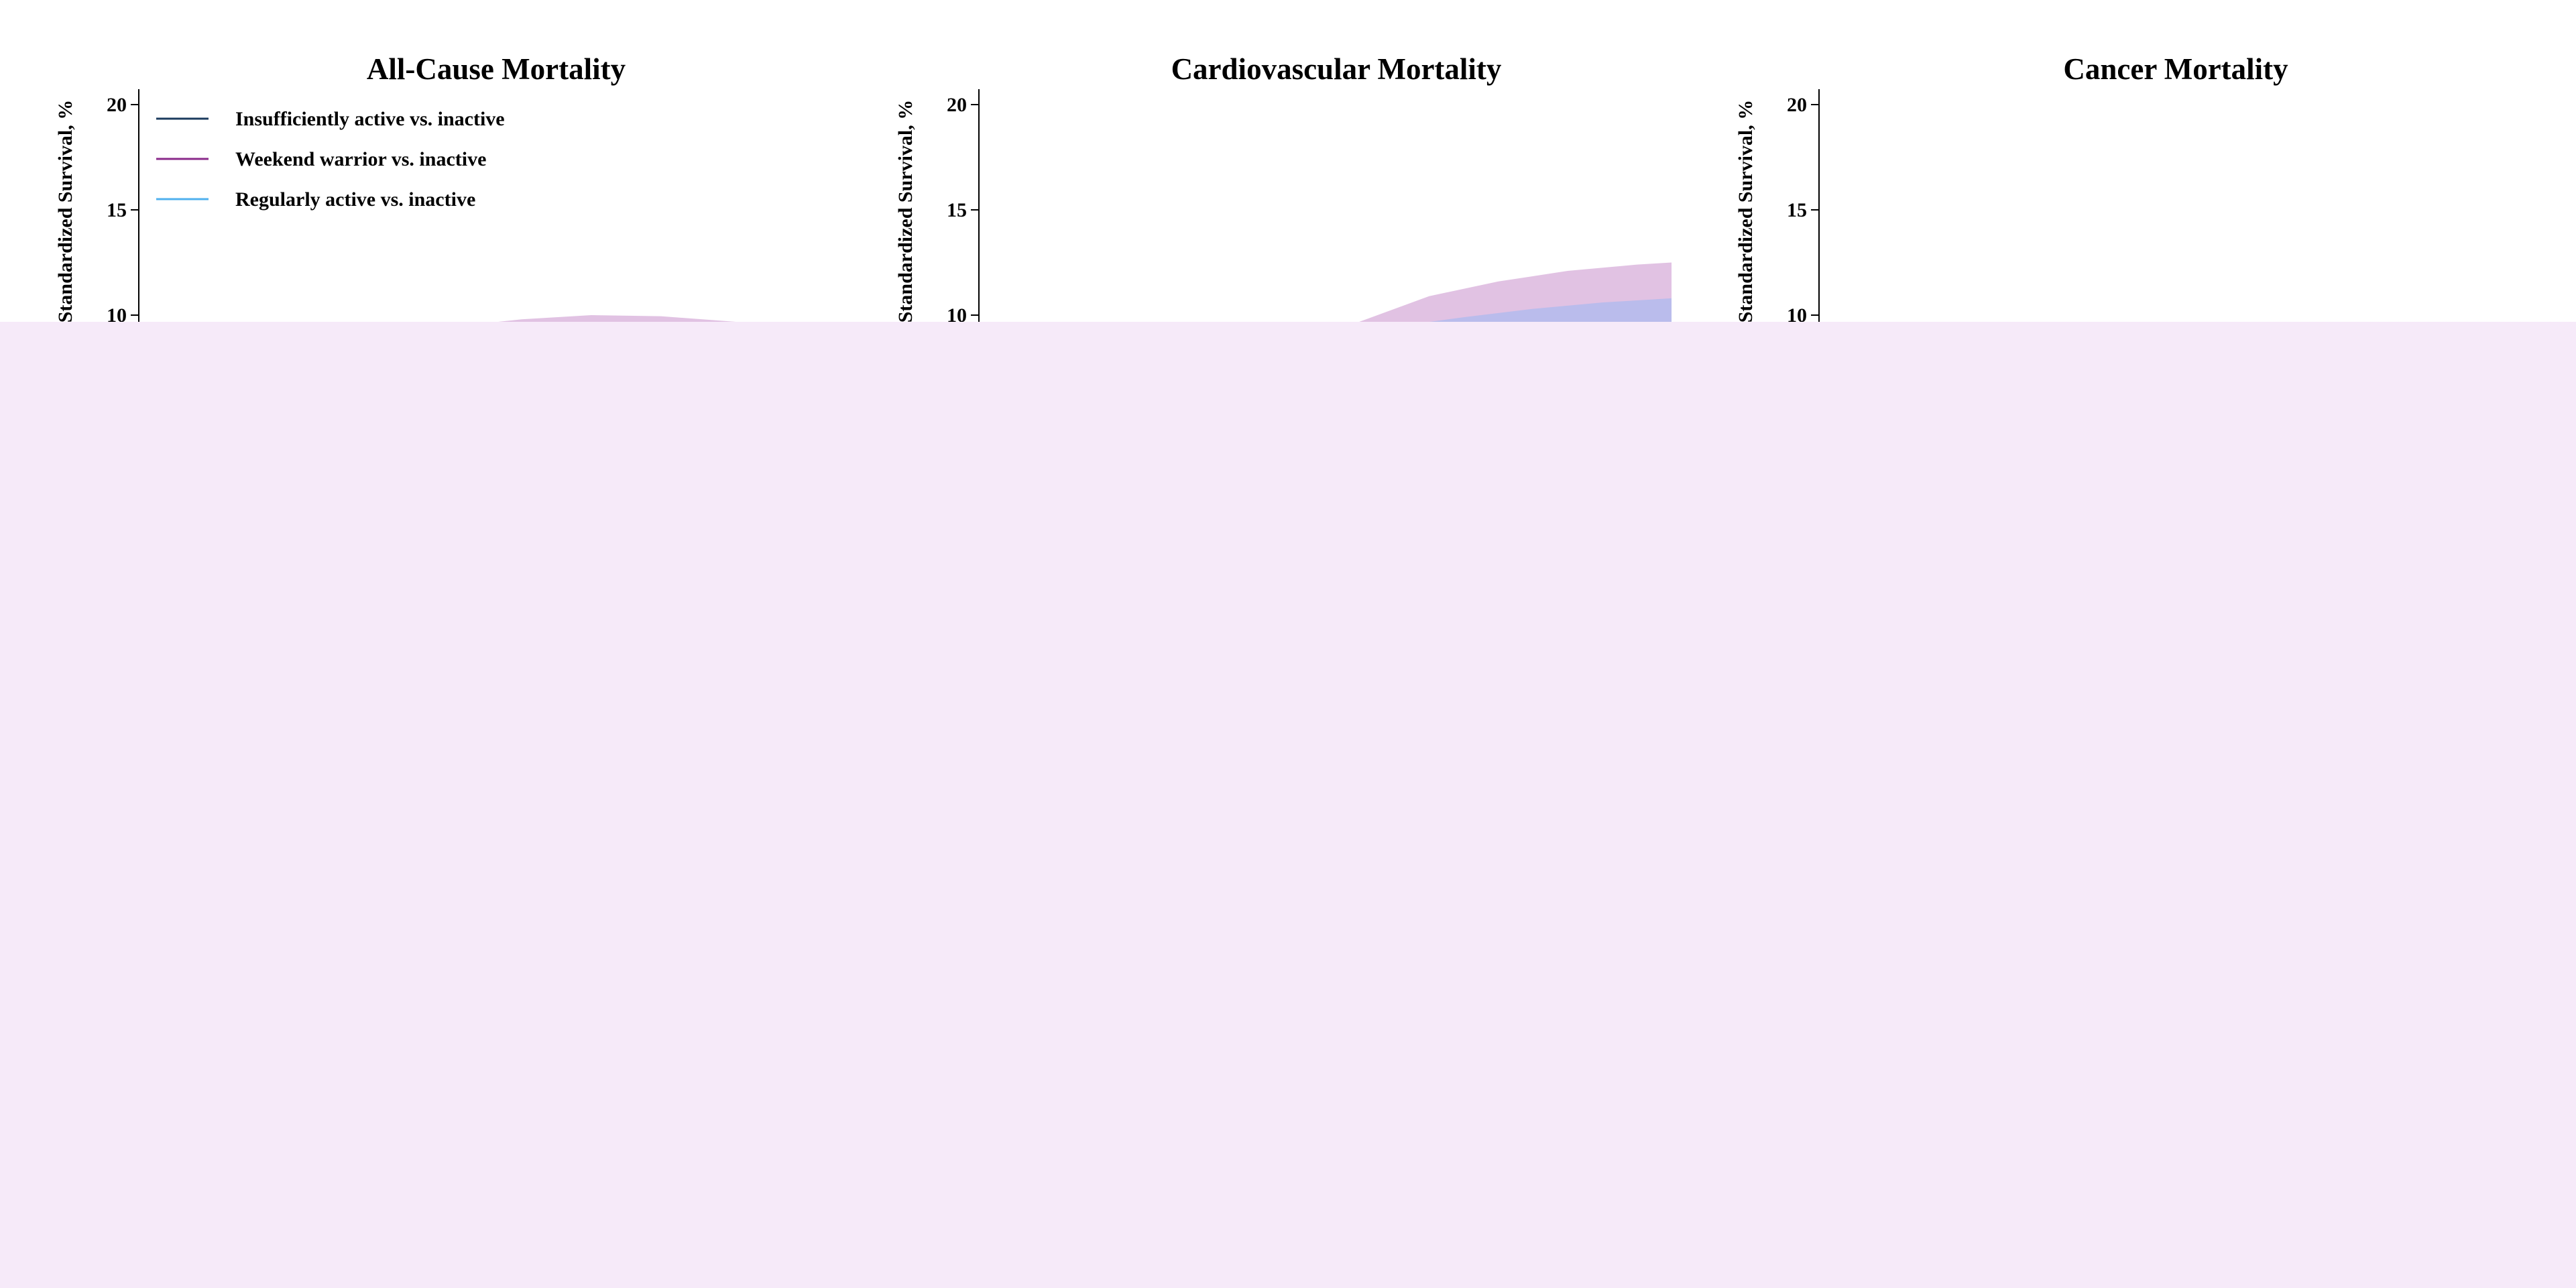  What do you see at coordinates (370, 119) in the screenshot?
I see `legend-label: Insufficiently active vs. inactive` at bounding box center [370, 119].